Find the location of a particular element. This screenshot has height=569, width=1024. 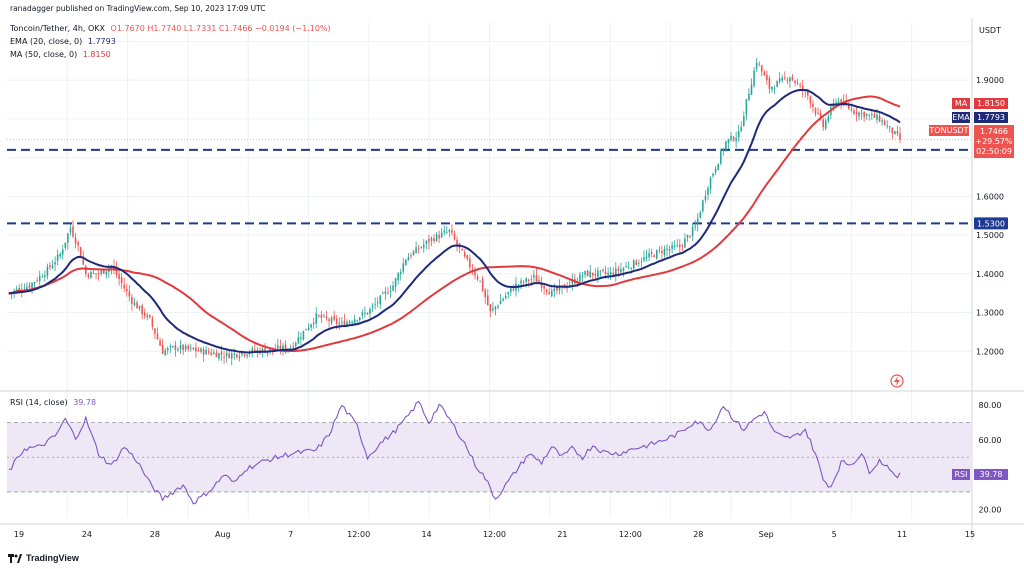

price-tick-label: 1.6000 is located at coordinates (990, 196).